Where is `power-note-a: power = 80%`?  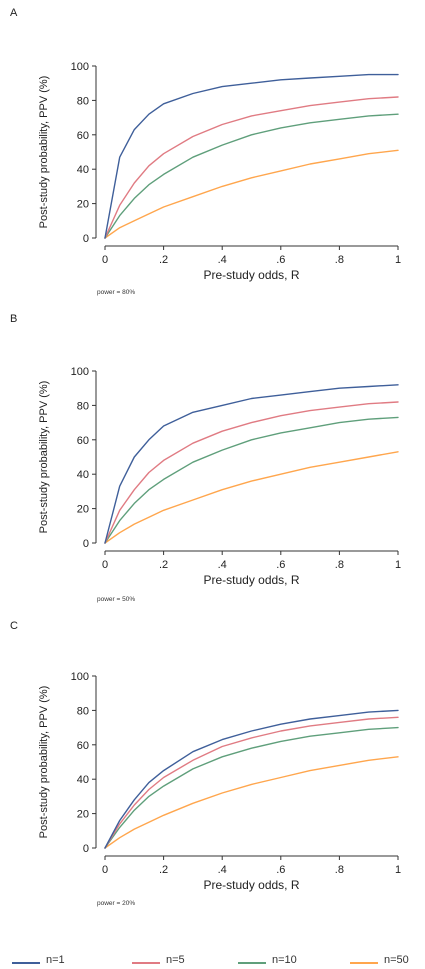
power-note-a: power = 80% is located at coordinates (116, 292).